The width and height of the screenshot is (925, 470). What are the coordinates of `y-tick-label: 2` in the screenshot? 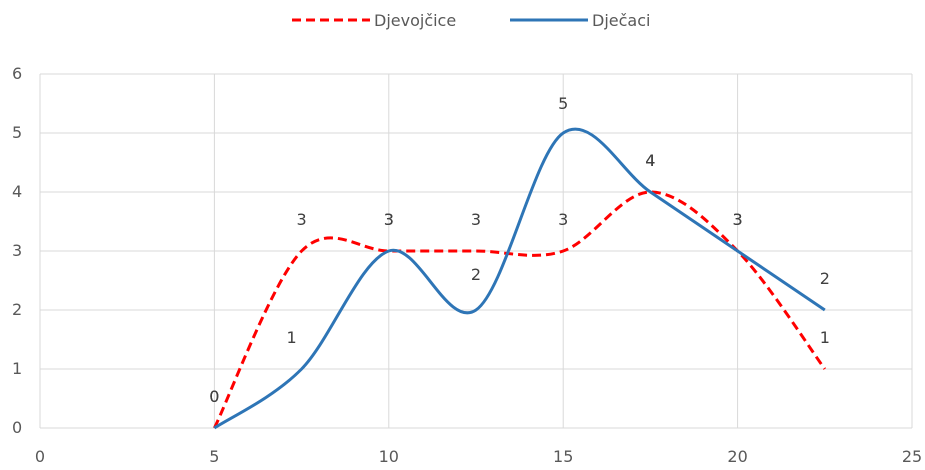 It's located at (17, 309).